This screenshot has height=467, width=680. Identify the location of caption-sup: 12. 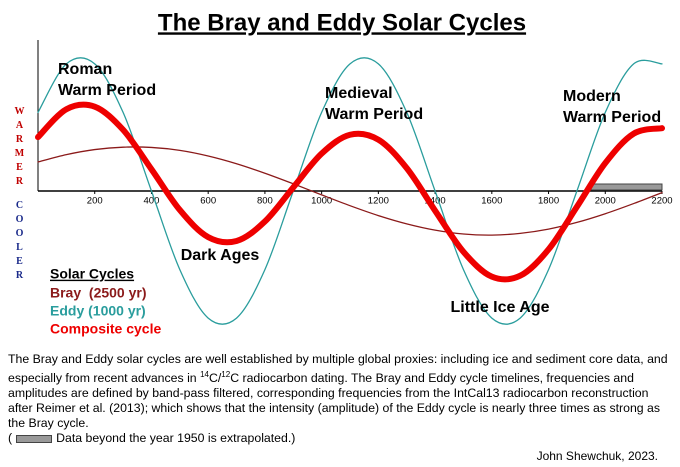
(226, 374).